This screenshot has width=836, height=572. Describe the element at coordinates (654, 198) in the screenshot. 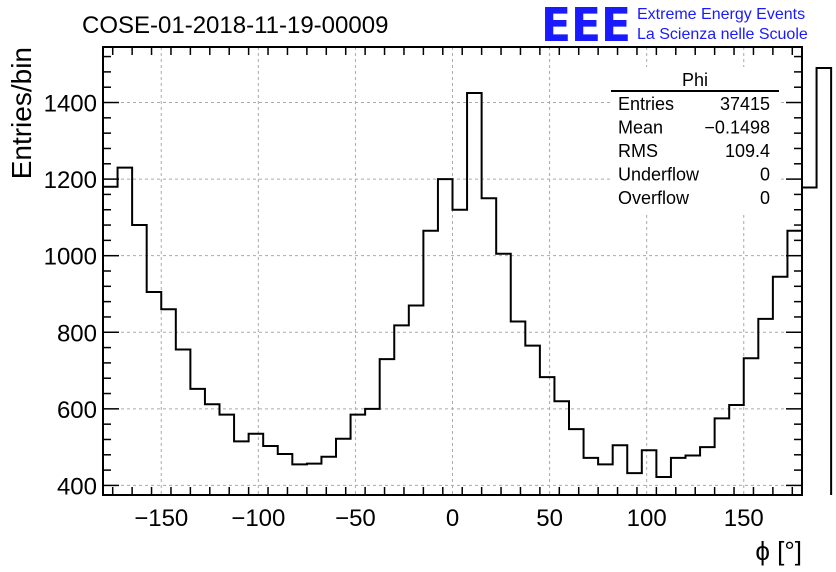

I see `stats-label: Overflow` at that location.